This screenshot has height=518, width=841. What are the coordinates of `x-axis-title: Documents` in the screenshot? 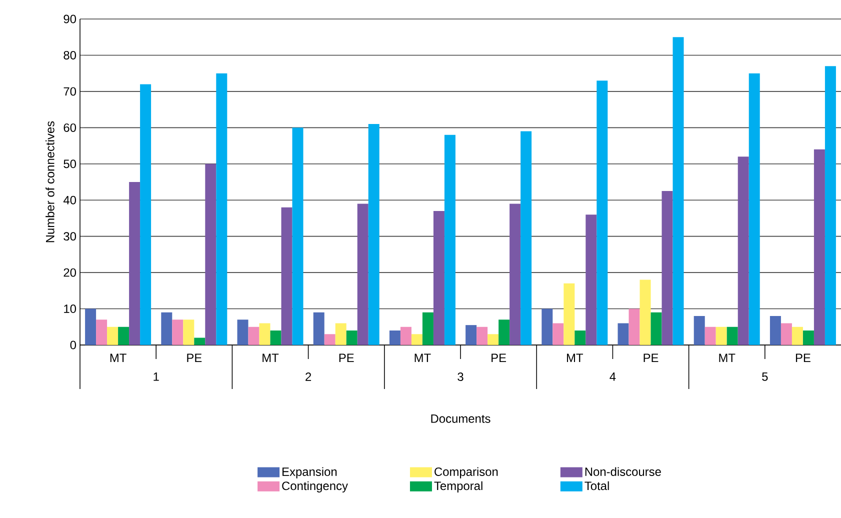 It's located at (460, 418).